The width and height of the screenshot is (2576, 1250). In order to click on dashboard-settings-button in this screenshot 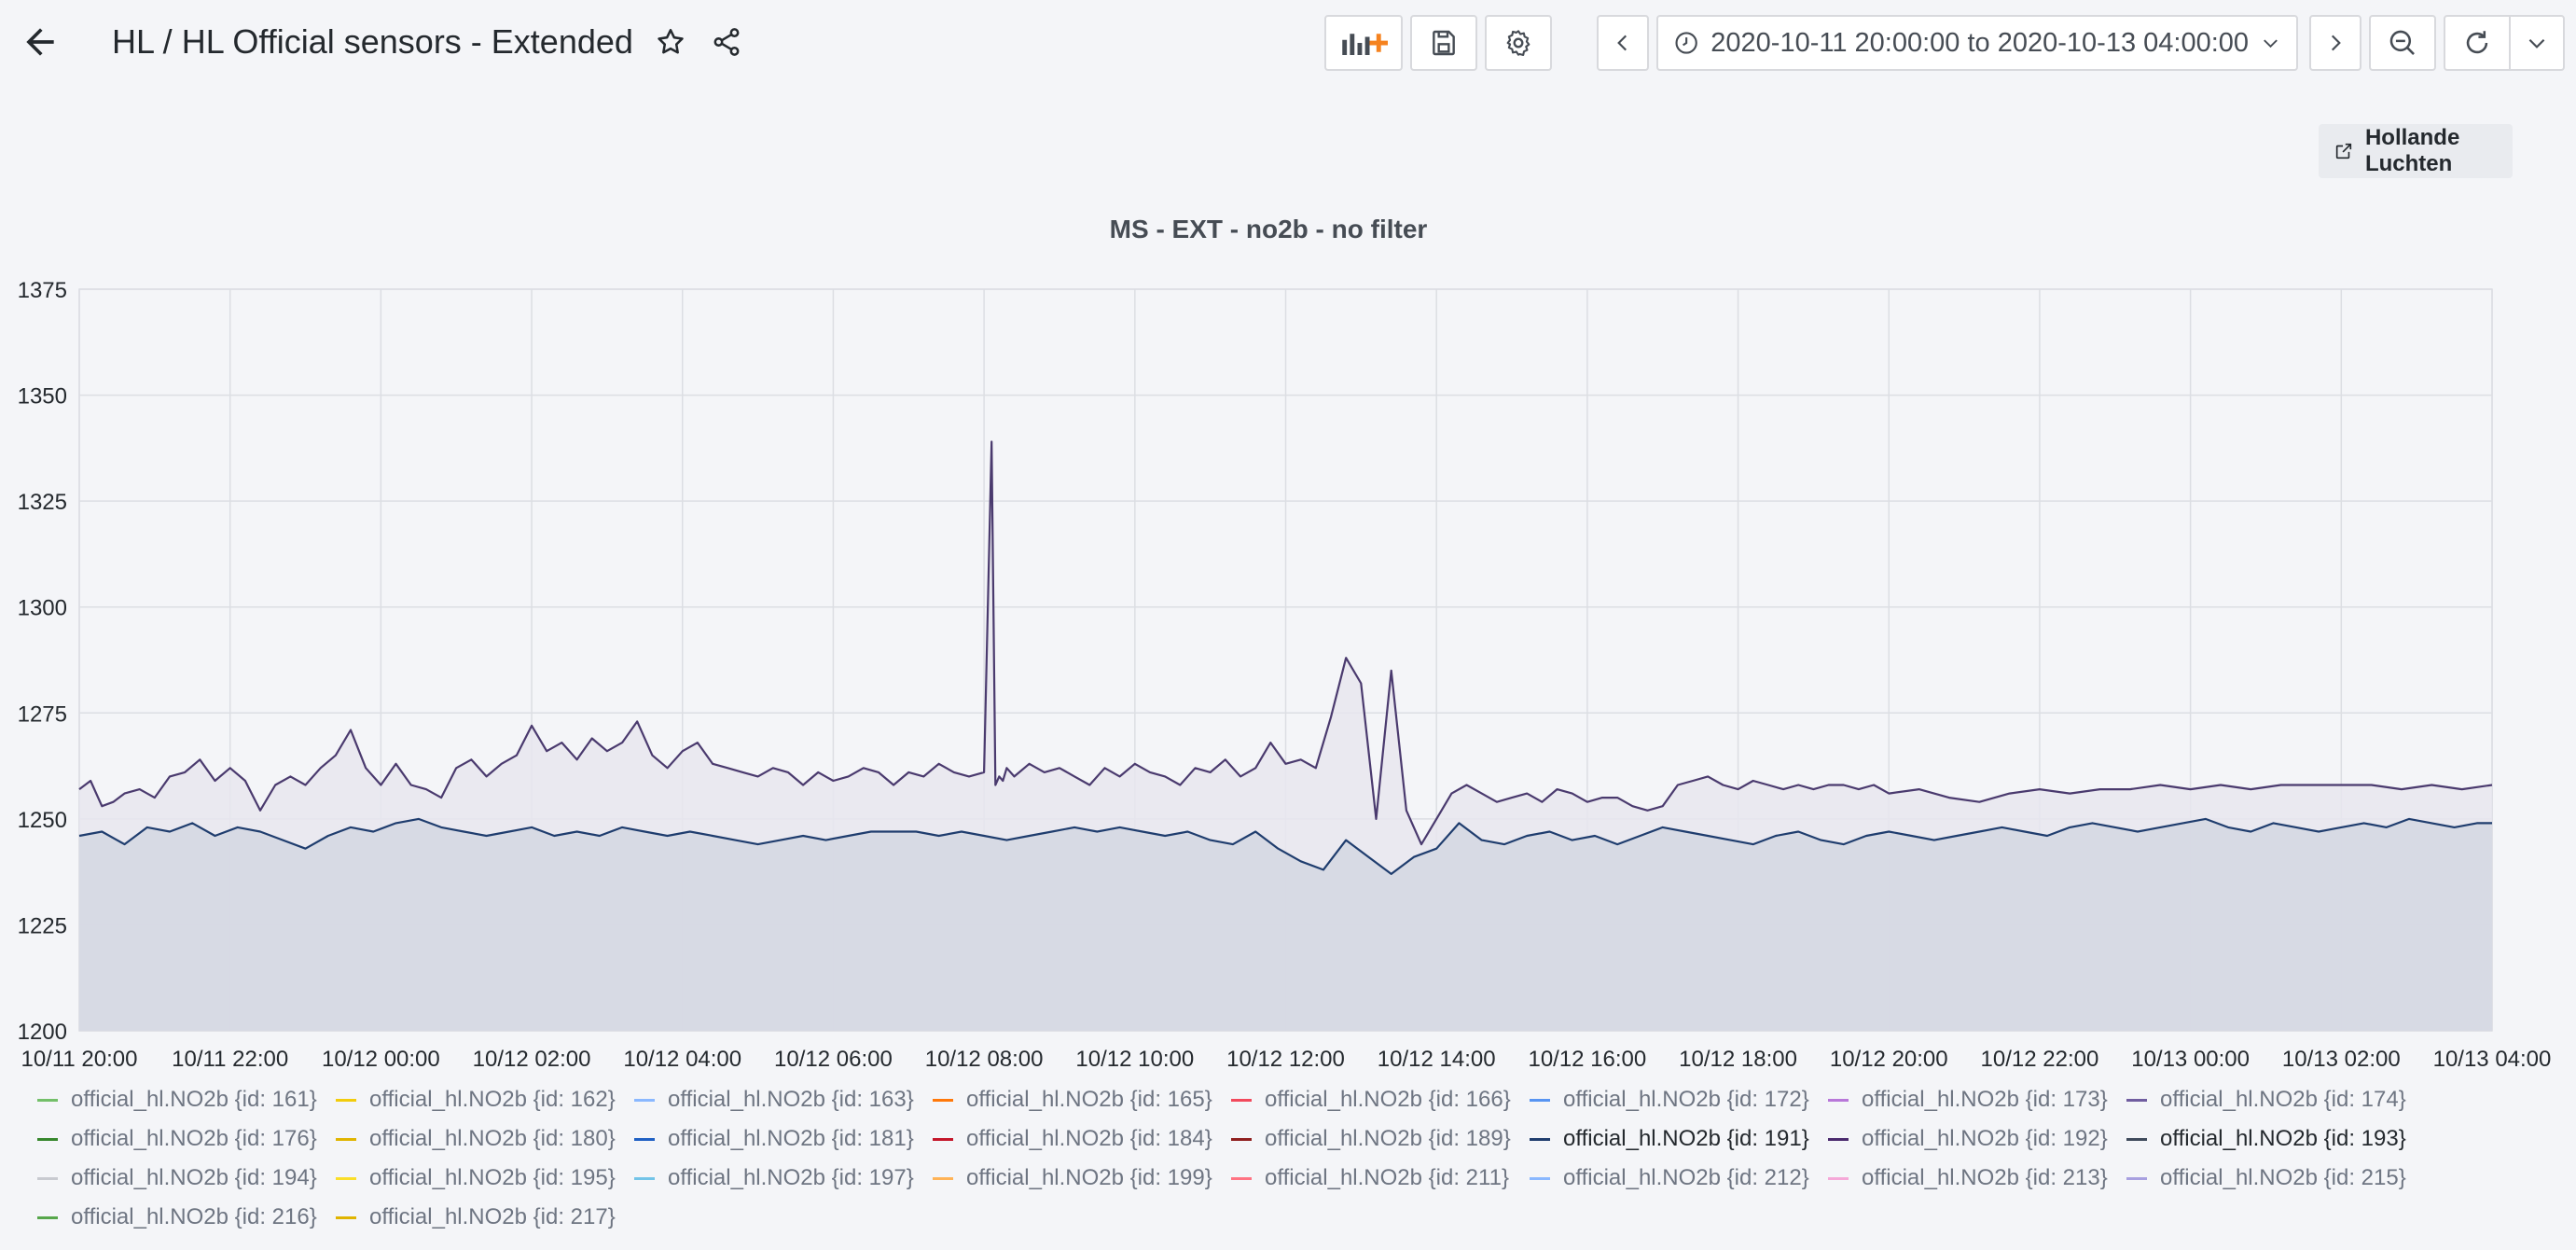, I will do `click(1518, 43)`.